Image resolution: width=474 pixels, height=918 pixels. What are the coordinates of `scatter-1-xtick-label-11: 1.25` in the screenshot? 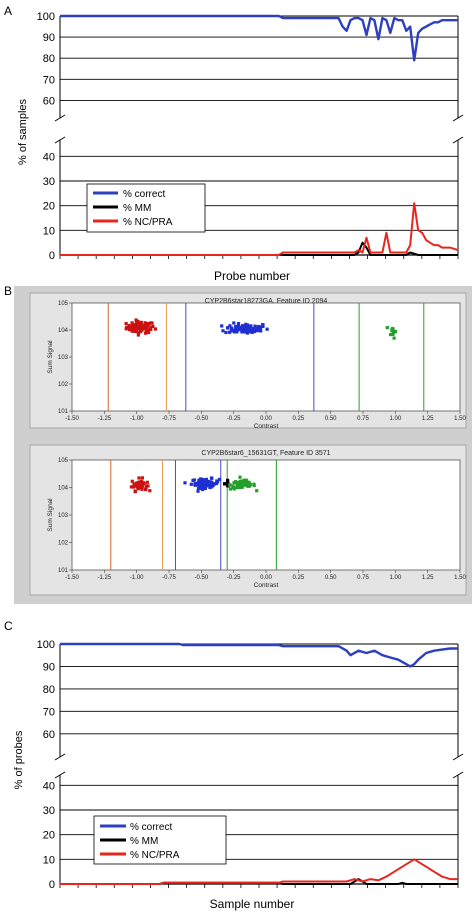 It's located at (428, 419).